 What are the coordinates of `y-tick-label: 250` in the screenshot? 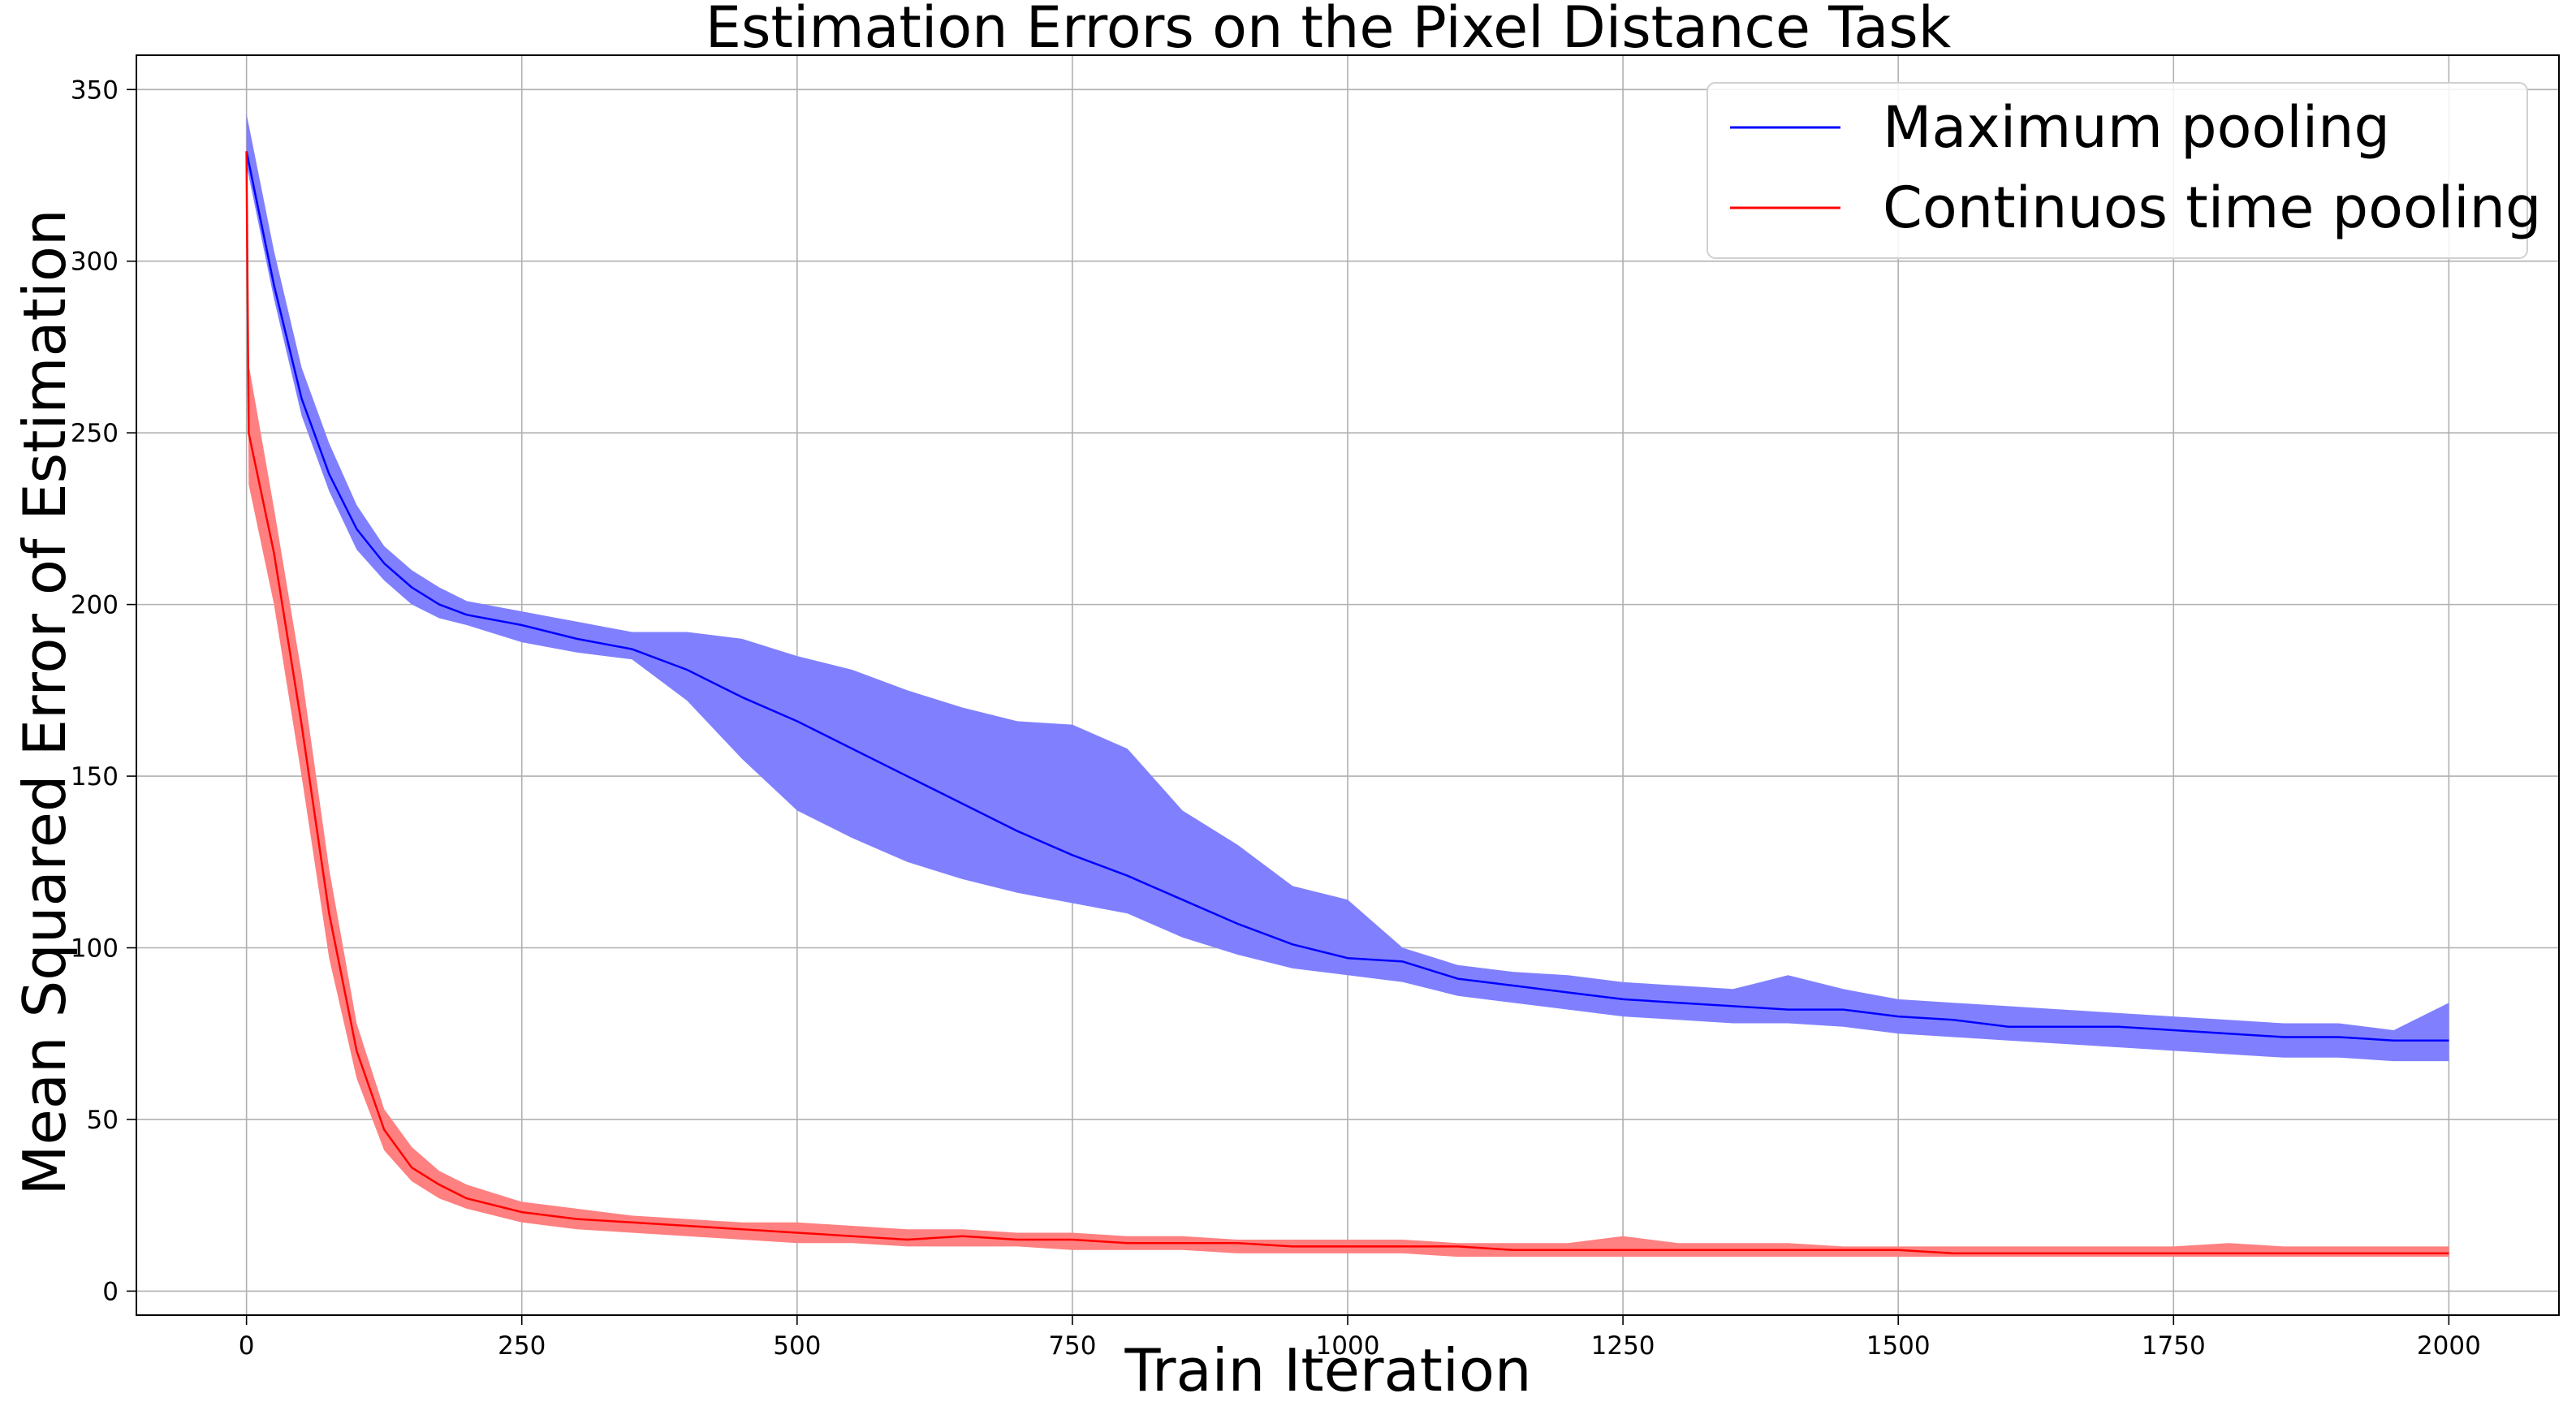 It's located at (95, 433).